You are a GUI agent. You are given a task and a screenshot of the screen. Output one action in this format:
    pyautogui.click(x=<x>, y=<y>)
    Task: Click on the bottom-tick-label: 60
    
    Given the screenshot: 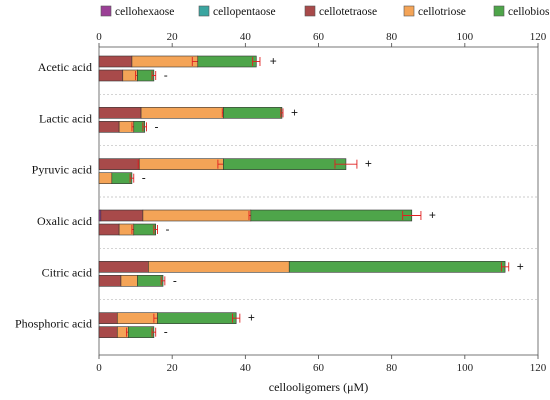 What is the action you would take?
    pyautogui.click(x=319, y=368)
    